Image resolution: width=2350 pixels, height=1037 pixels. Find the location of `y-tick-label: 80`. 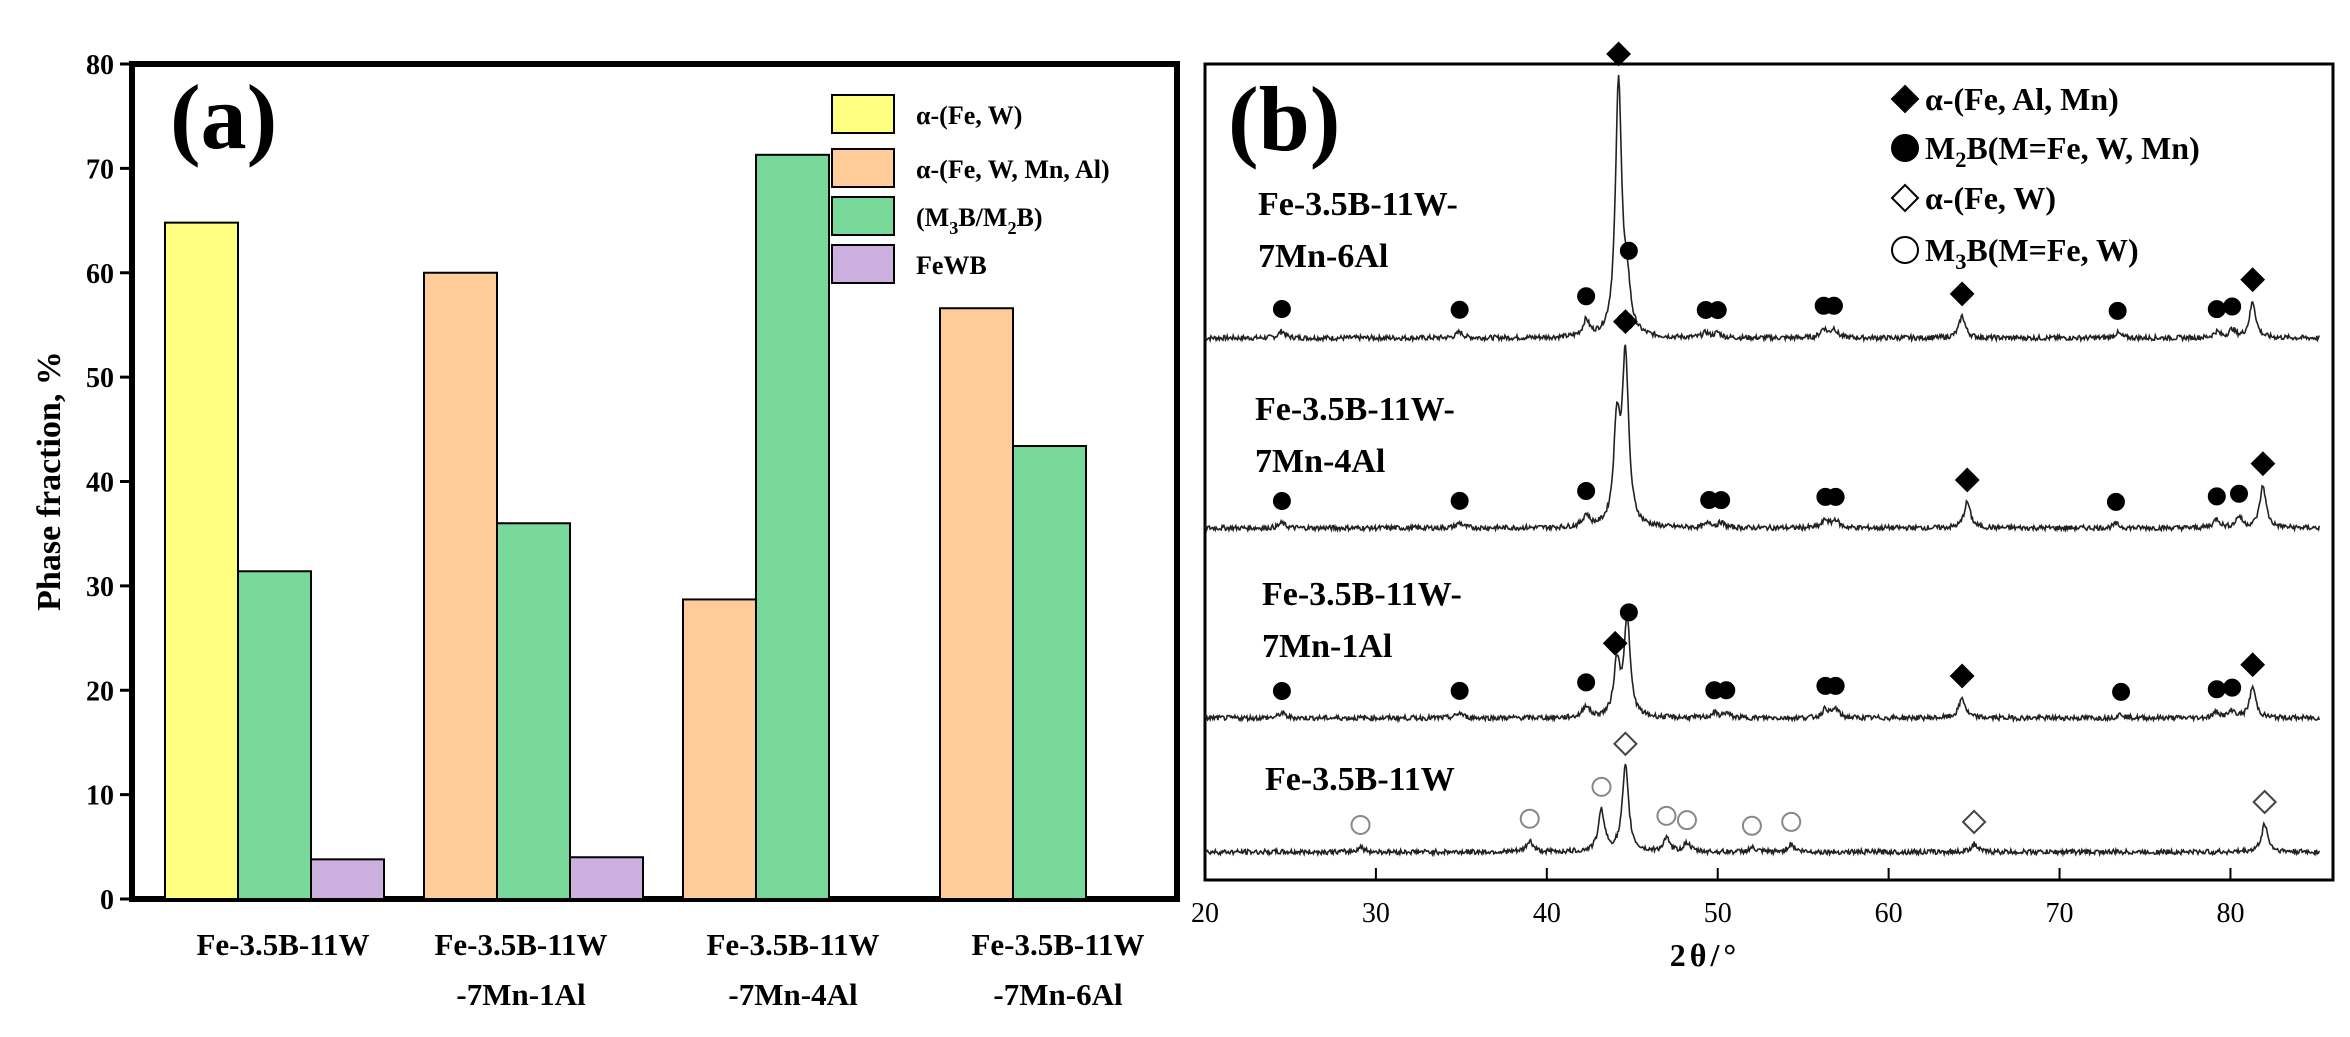

y-tick-label: 80 is located at coordinates (100, 65).